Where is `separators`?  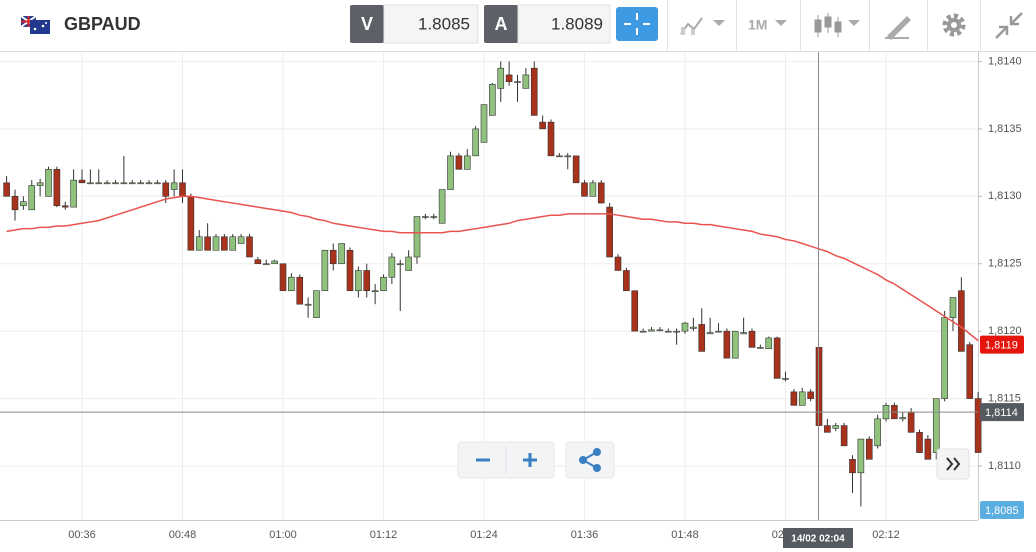 separators is located at coordinates (824, 25).